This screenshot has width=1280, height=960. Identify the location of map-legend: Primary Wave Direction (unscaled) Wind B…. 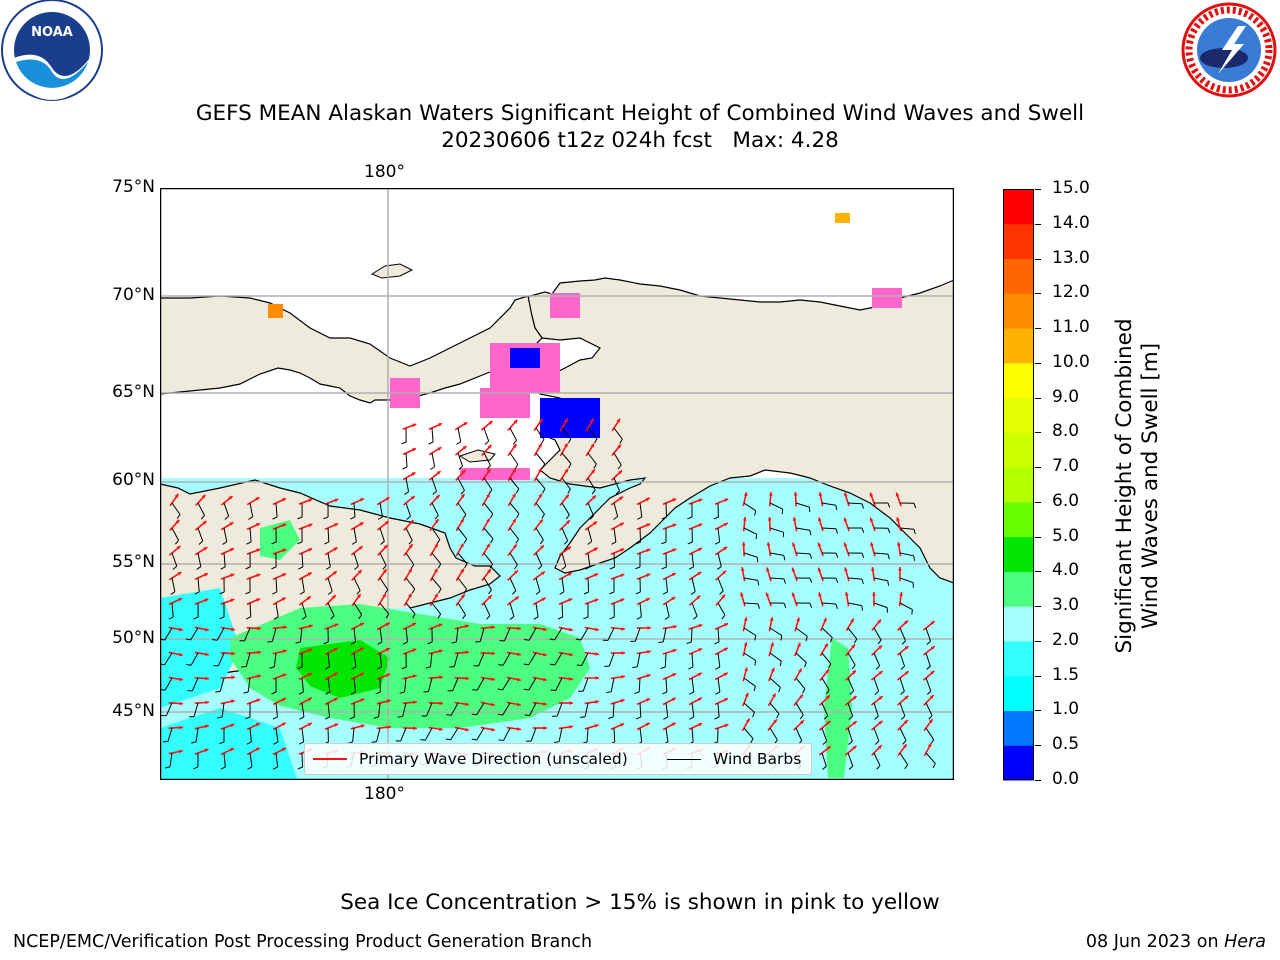
(558, 759).